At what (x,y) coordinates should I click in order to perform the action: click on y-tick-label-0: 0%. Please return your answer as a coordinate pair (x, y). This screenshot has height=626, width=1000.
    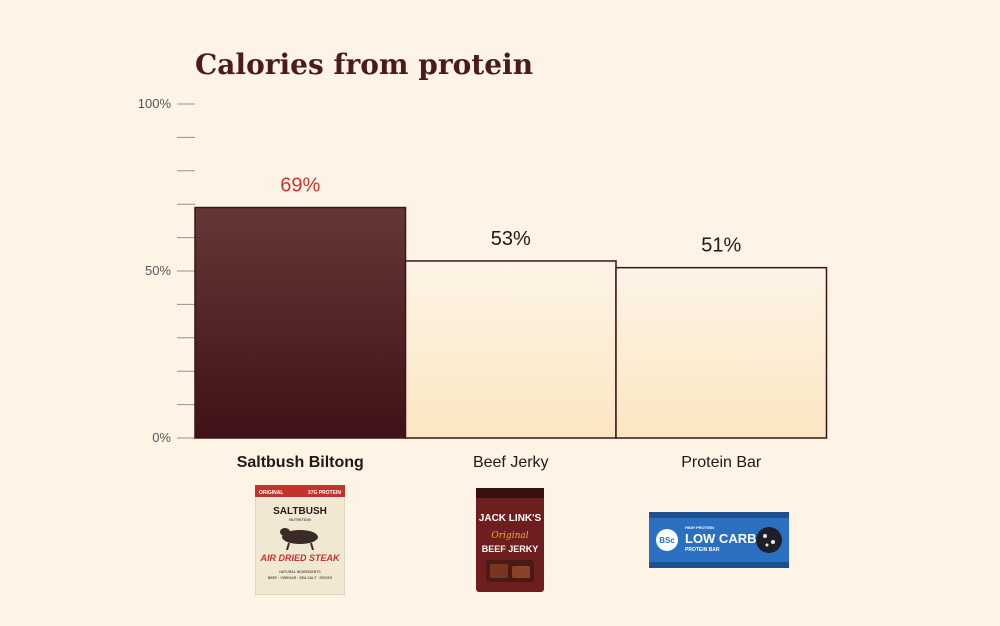
    Looking at the image, I should click on (161, 437).